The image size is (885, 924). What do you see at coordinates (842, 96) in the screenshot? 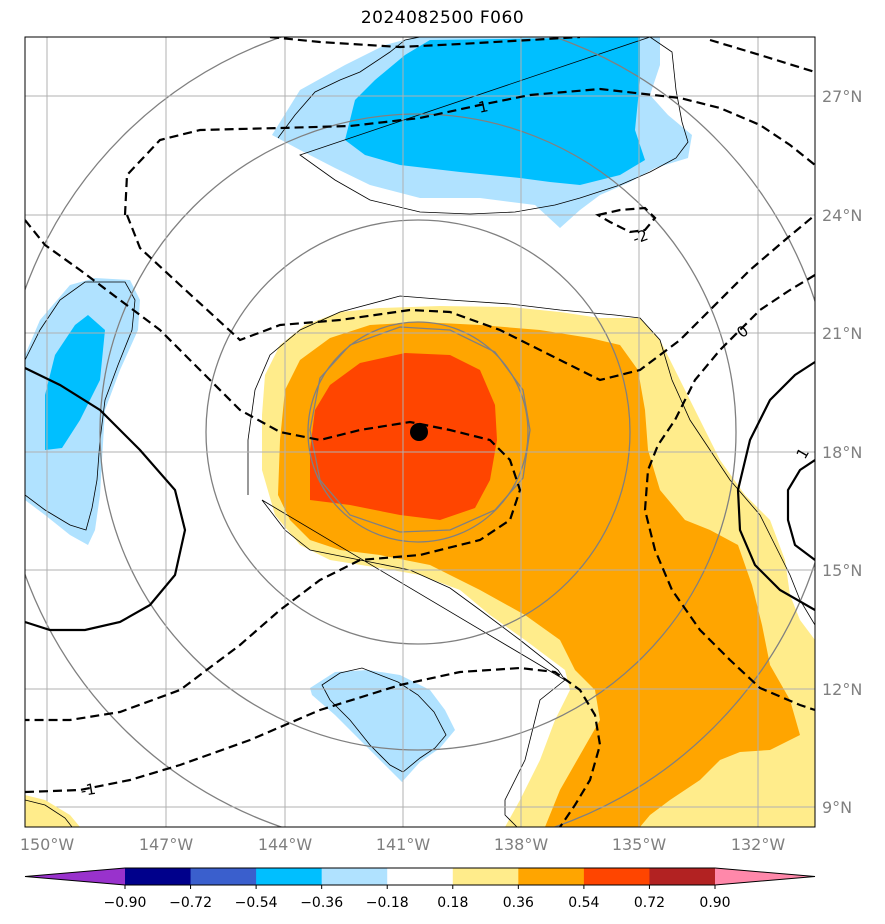
I see `lat-label: 27°N` at bounding box center [842, 96].